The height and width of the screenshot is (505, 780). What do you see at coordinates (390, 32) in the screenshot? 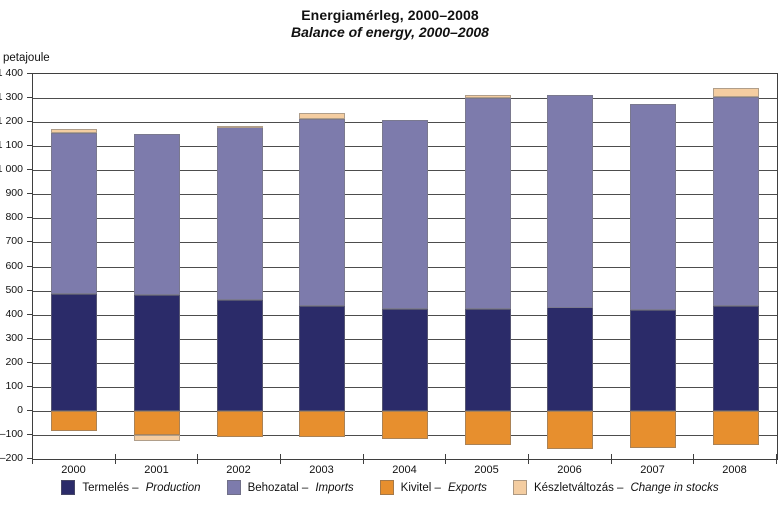
I see `chart-subtitle: Balance of energy, 2000–2008` at bounding box center [390, 32].